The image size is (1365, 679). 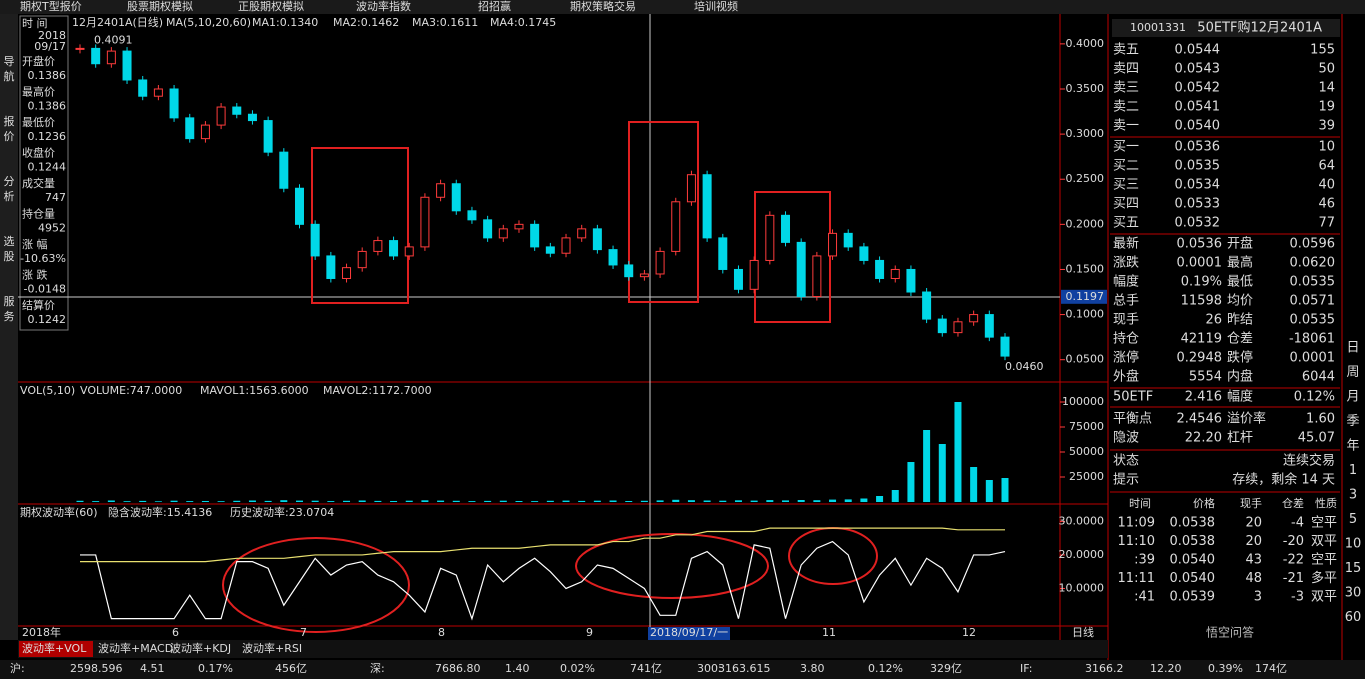 What do you see at coordinates (1085, 359) in the screenshot?
I see `y-tick-label: 0.0500` at bounding box center [1085, 359].